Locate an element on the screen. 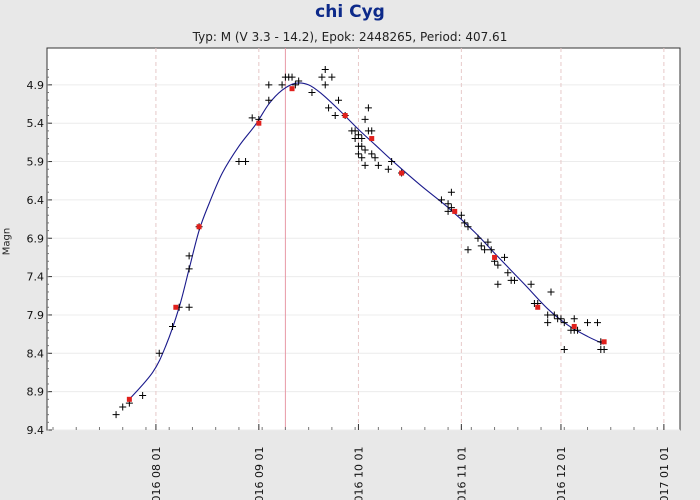 This screenshot has width=700, height=500. x-tick-label: 2017 01 01 is located at coordinates (664, 473).